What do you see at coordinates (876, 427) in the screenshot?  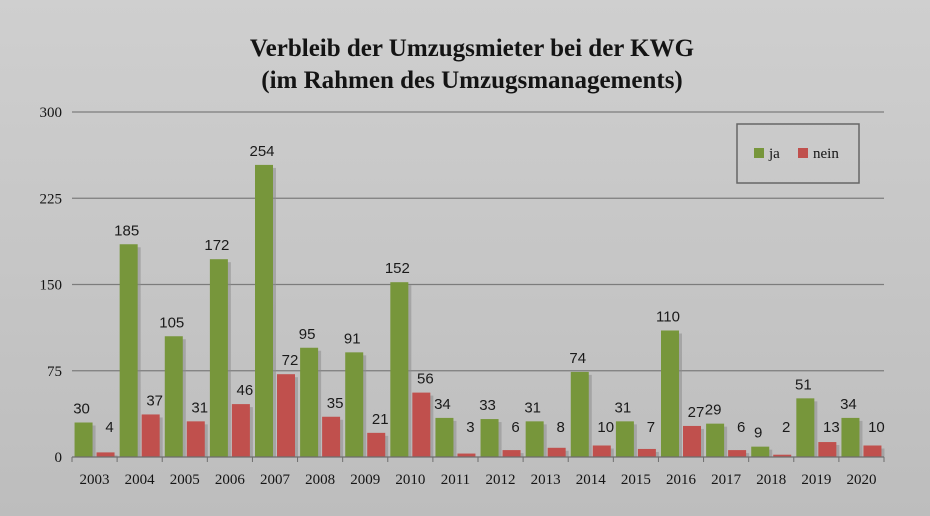 I see `data-label-nein-2020: 10` at bounding box center [876, 427].